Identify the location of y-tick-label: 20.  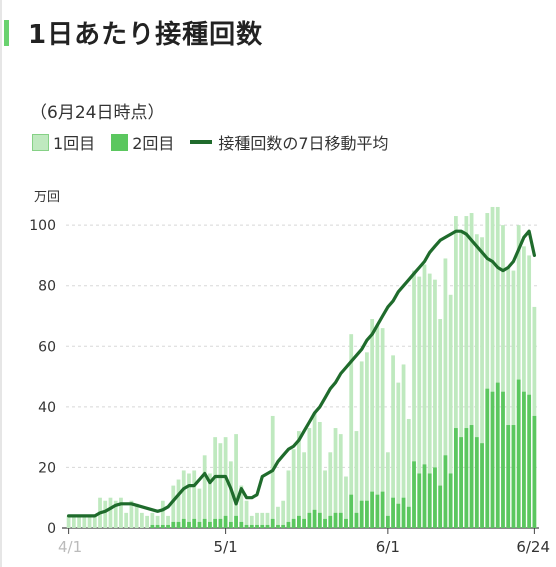
(47, 468).